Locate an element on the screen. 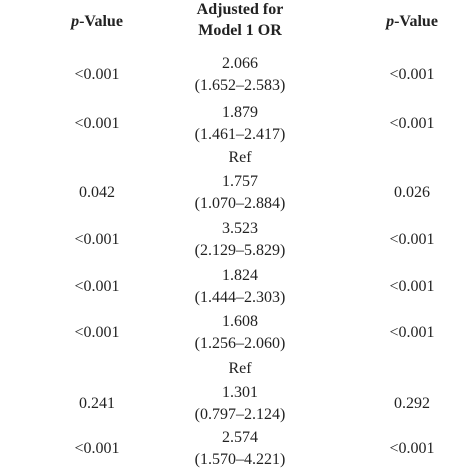 This screenshot has height=474, width=474. p-value: 0.026 is located at coordinates (412, 192).